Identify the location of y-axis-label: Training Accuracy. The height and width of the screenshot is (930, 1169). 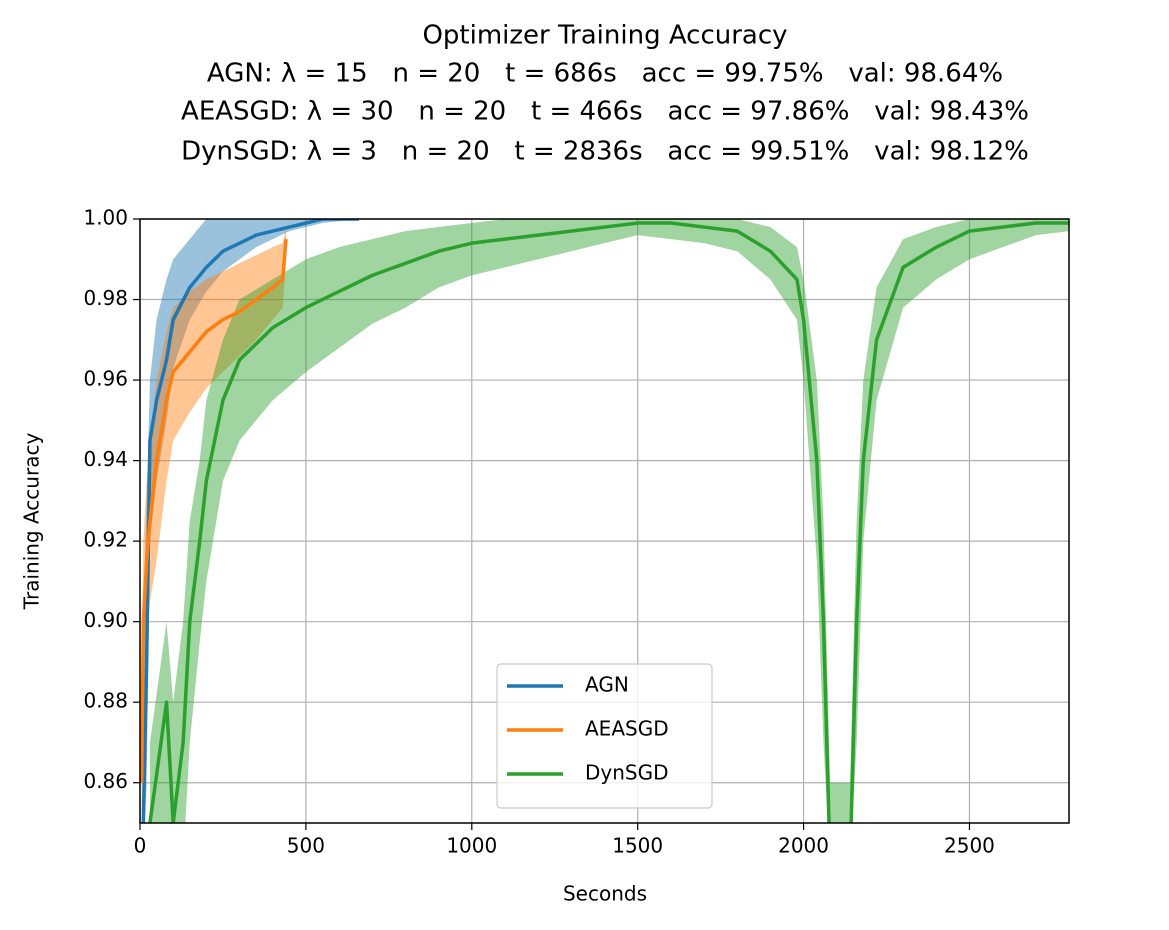
(32, 522).